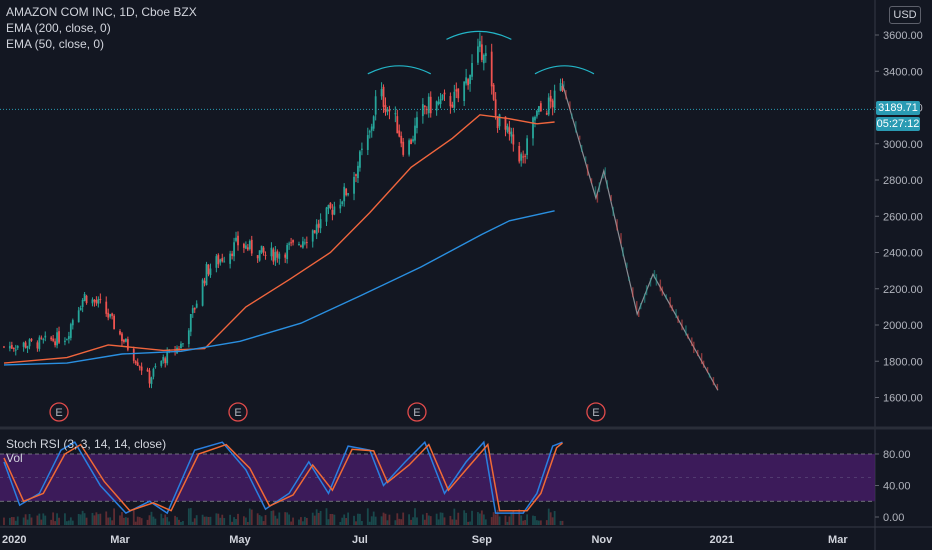 The width and height of the screenshot is (932, 550). What do you see at coordinates (479, 35) in the screenshot?
I see `head-arc` at bounding box center [479, 35].